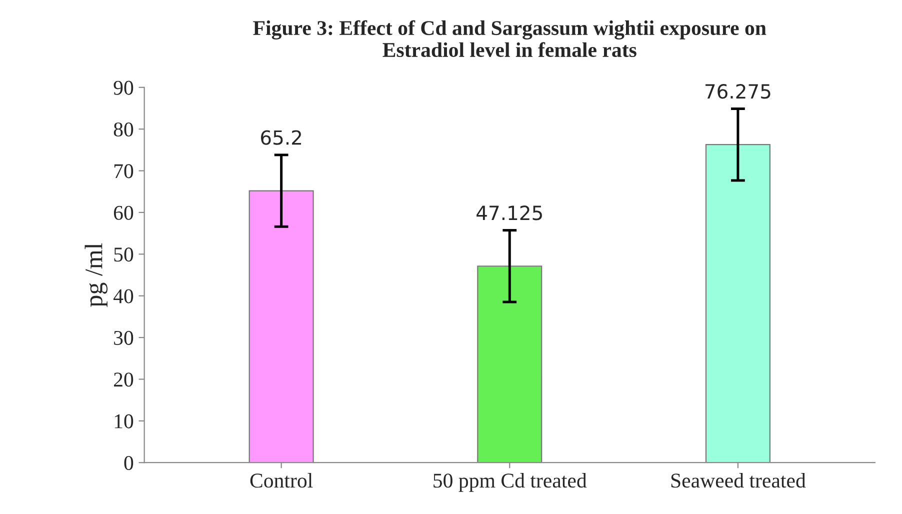 Image resolution: width=902 pixels, height=514 pixels. What do you see at coordinates (124, 421) in the screenshot?
I see `y-tick-label: 10` at bounding box center [124, 421].